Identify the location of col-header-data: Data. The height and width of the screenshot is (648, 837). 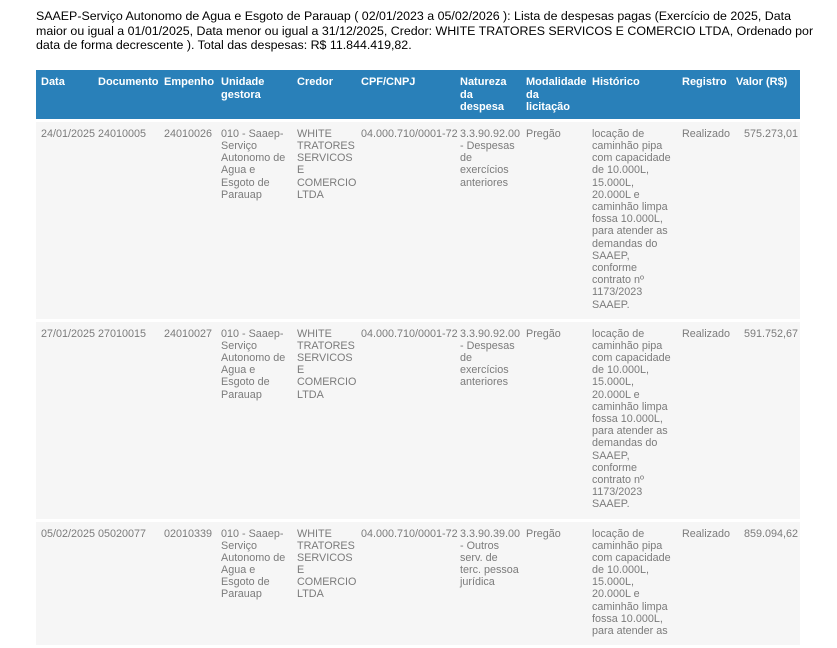
(64, 94).